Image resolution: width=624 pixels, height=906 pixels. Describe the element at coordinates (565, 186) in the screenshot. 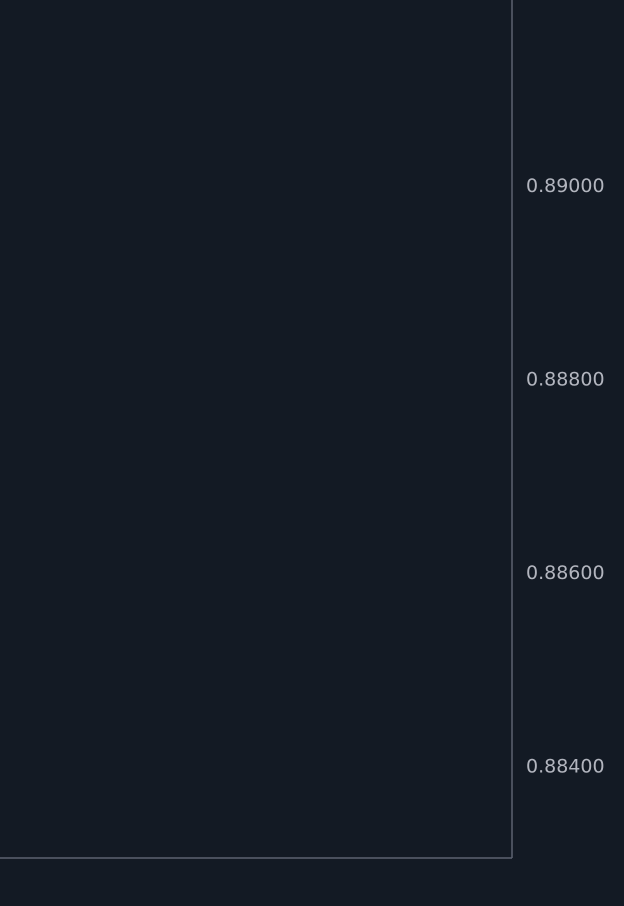

I see `y-tick-label: 0.89000` at that location.